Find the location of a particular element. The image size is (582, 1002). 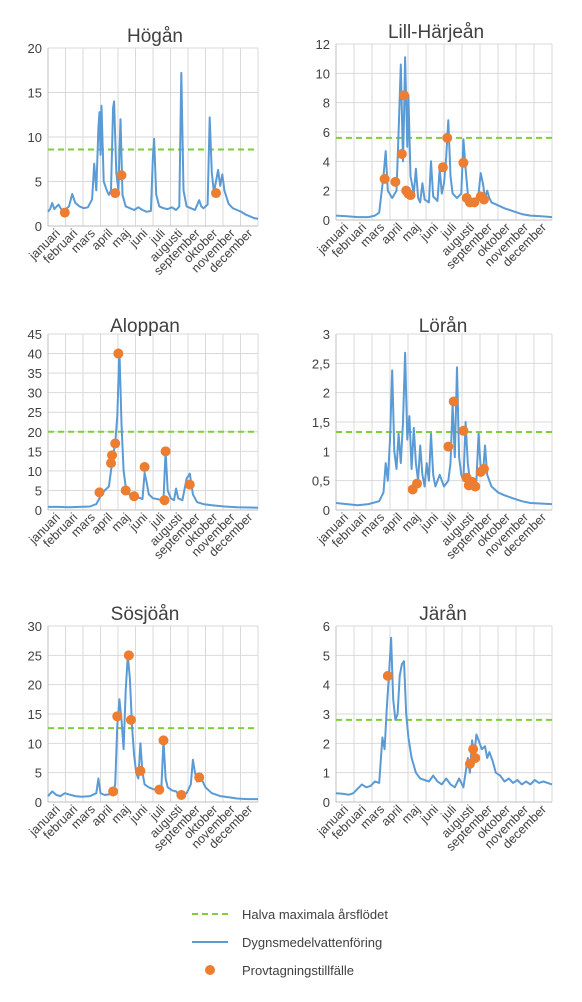

chart-title: Aloppan is located at coordinates (145, 326).